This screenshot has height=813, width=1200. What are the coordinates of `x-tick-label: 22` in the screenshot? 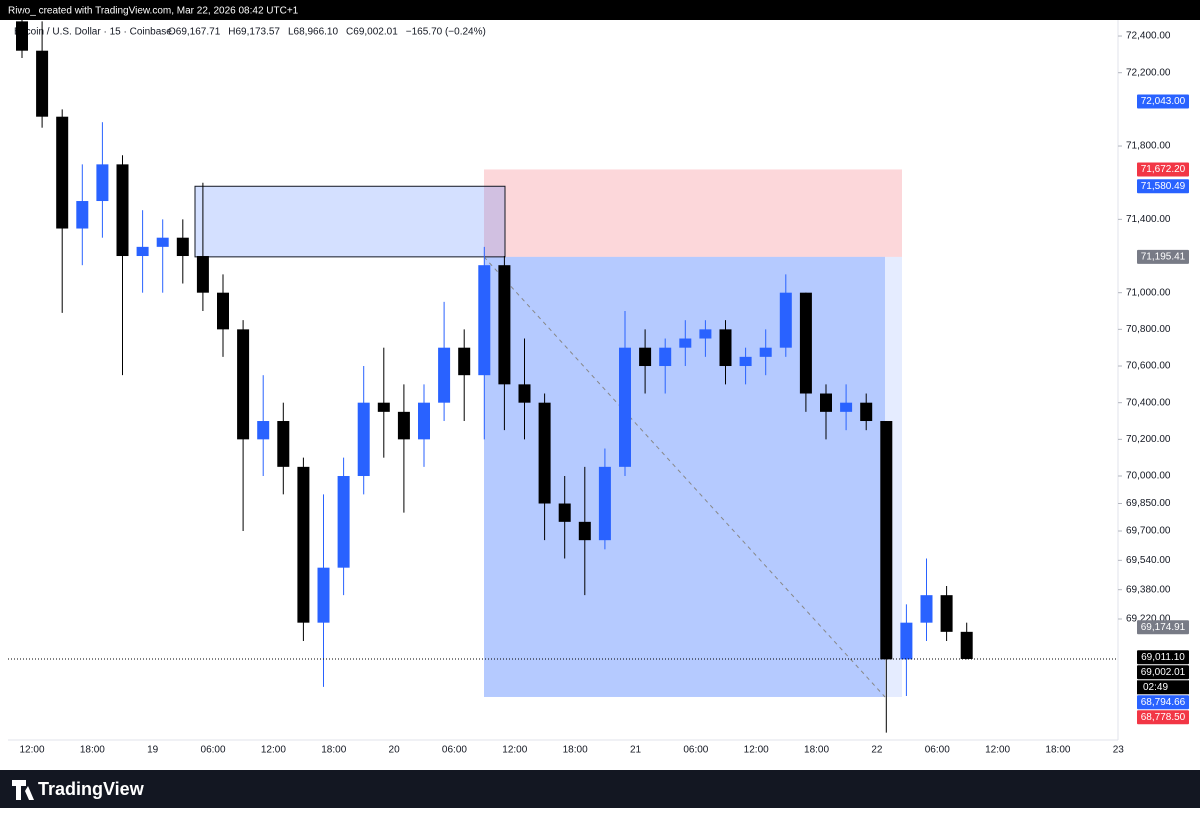 It's located at (877, 750).